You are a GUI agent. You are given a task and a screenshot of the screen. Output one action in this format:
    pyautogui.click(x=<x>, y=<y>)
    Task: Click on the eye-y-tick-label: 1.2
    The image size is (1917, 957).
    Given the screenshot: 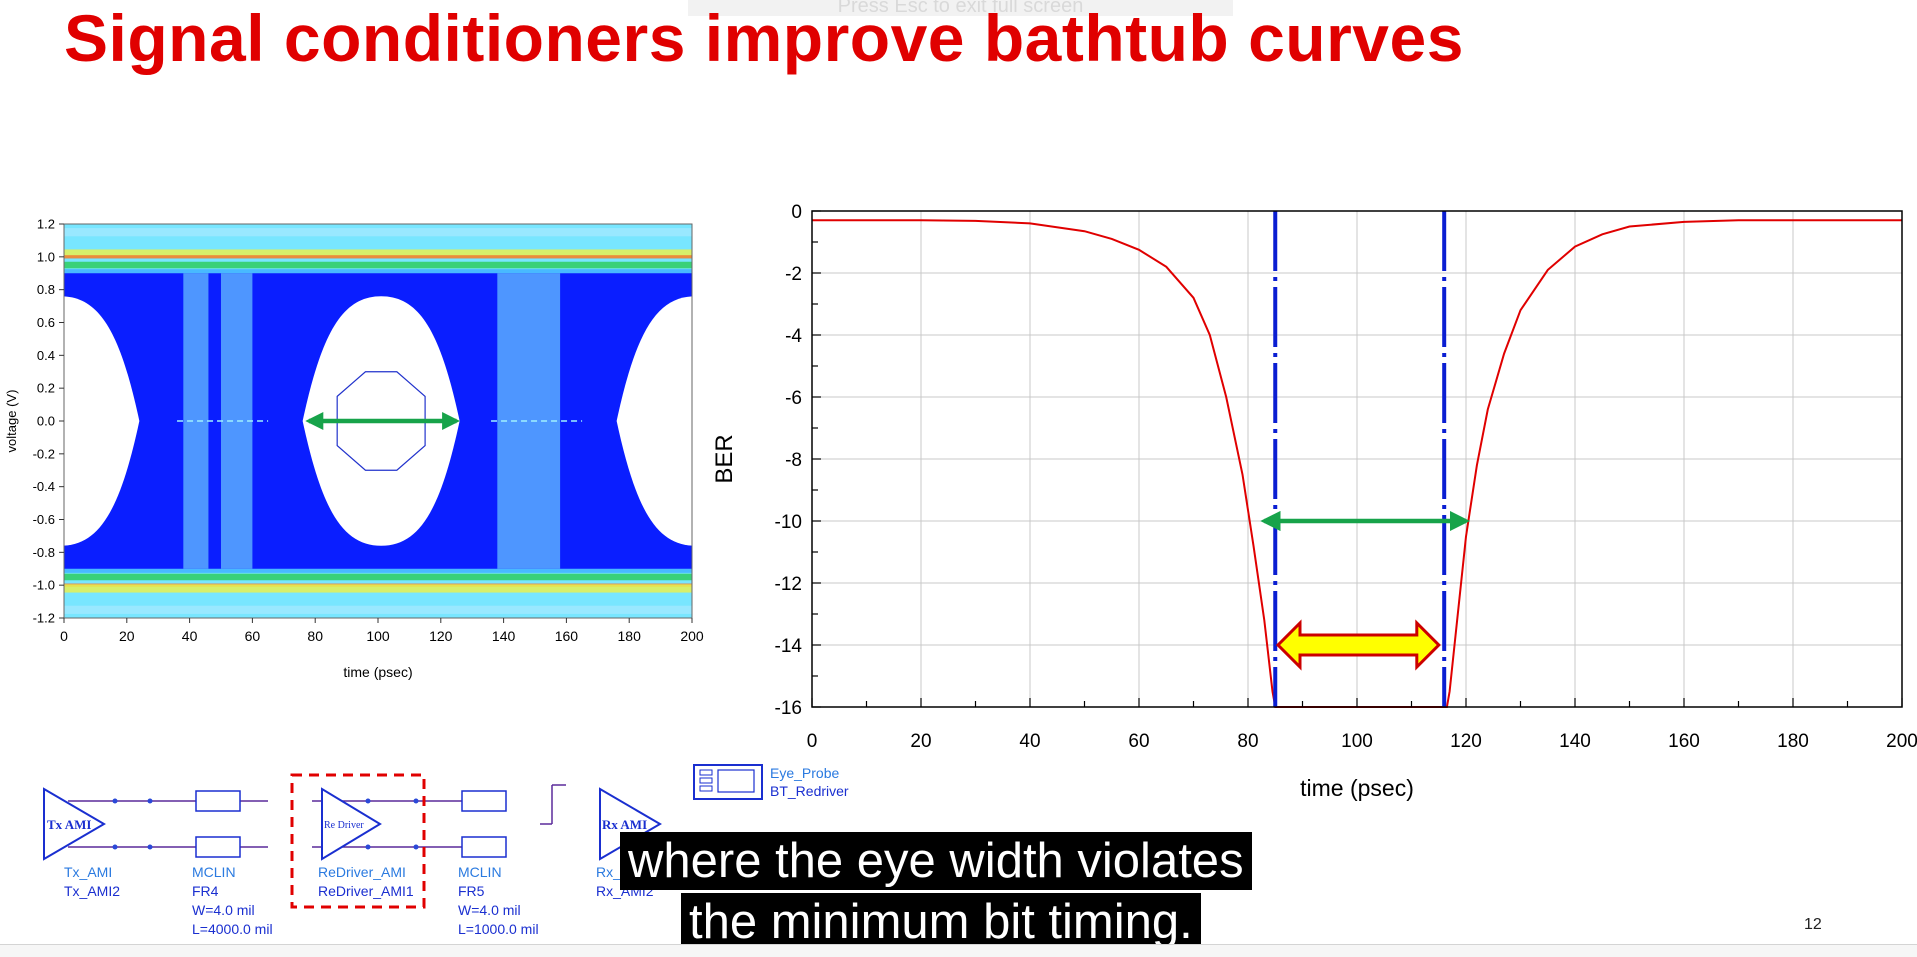 What is the action you would take?
    pyautogui.click(x=46, y=224)
    